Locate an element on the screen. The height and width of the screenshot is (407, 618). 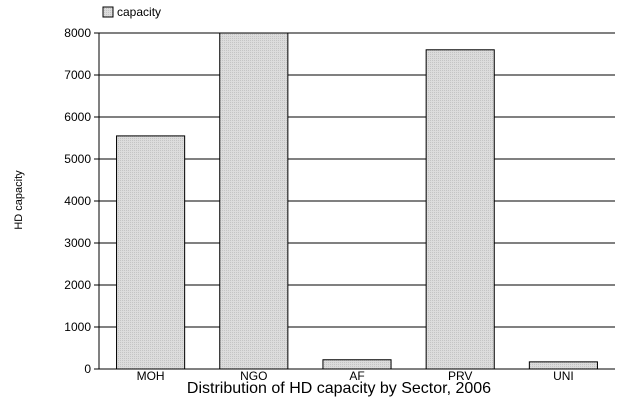
x-tick-label: UNI is located at coordinates (563, 376).